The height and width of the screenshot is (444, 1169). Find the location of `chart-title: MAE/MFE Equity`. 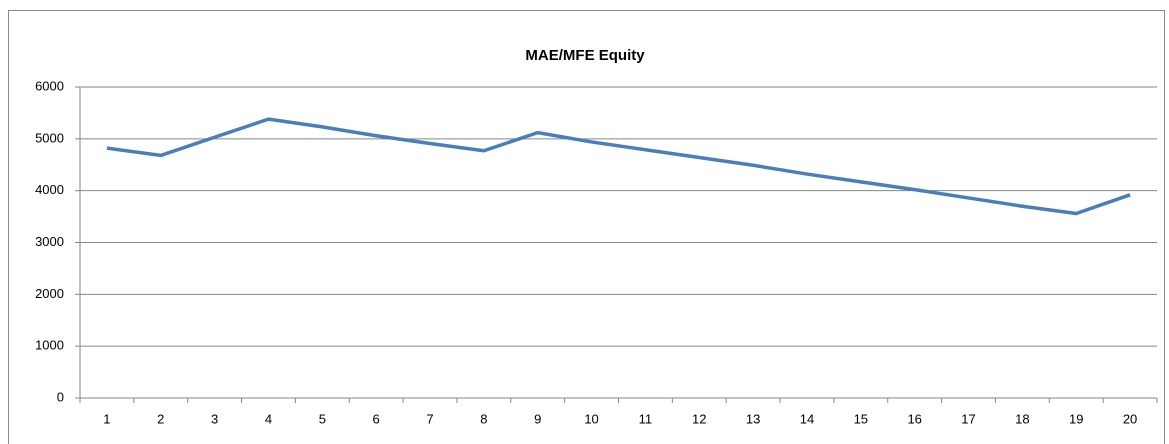

chart-title: MAE/MFE Equity is located at coordinates (585, 55).